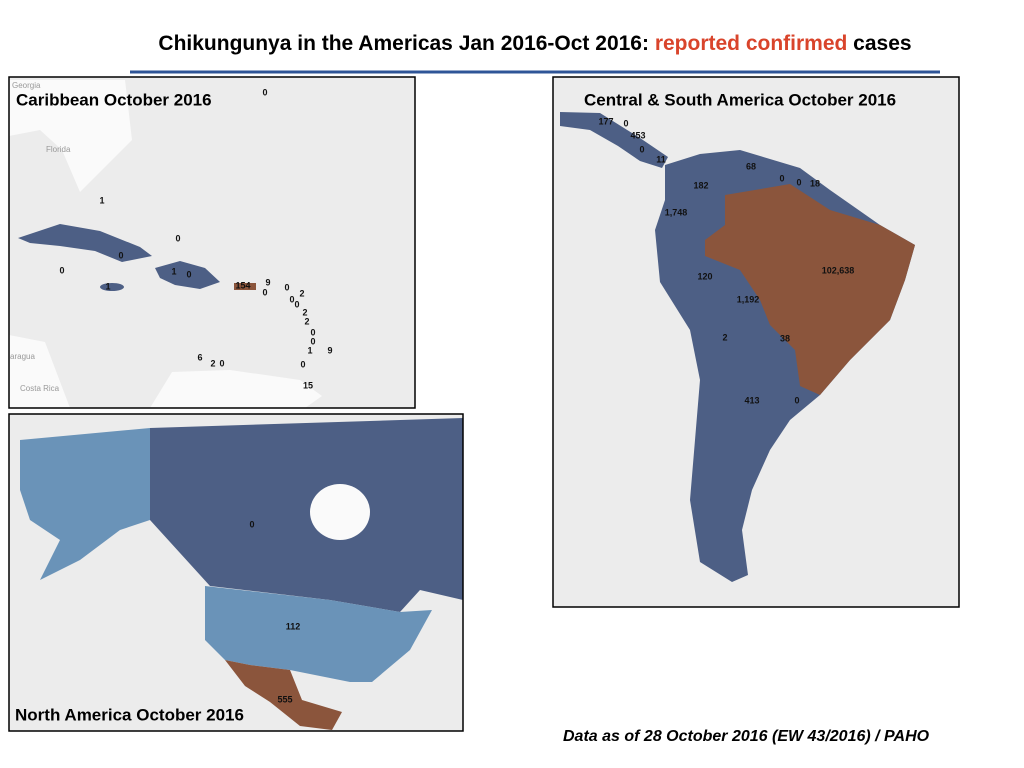 This screenshot has height=768, width=1024. What do you see at coordinates (838, 270) in the screenshot?
I see `case-count-label: 102,638` at bounding box center [838, 270].